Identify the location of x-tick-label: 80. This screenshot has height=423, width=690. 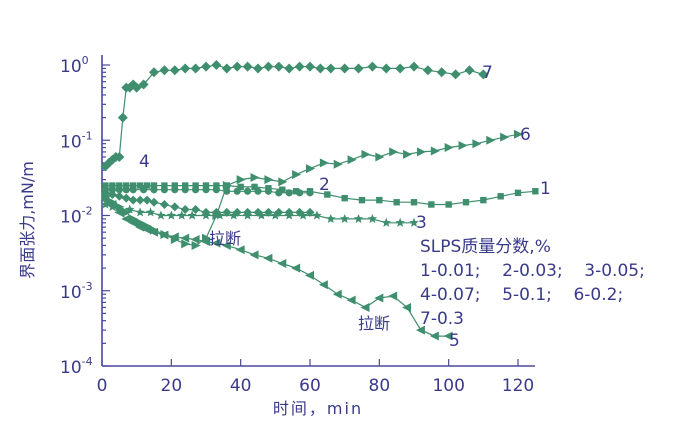
(380, 386).